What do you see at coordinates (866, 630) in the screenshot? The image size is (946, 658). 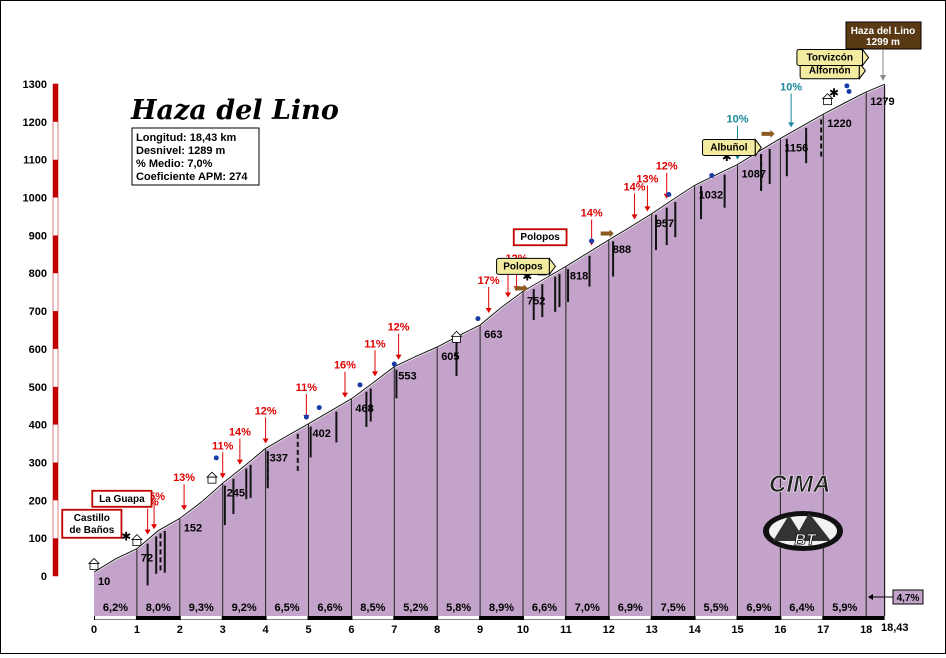 I see `x-tick-label: 18` at bounding box center [866, 630].